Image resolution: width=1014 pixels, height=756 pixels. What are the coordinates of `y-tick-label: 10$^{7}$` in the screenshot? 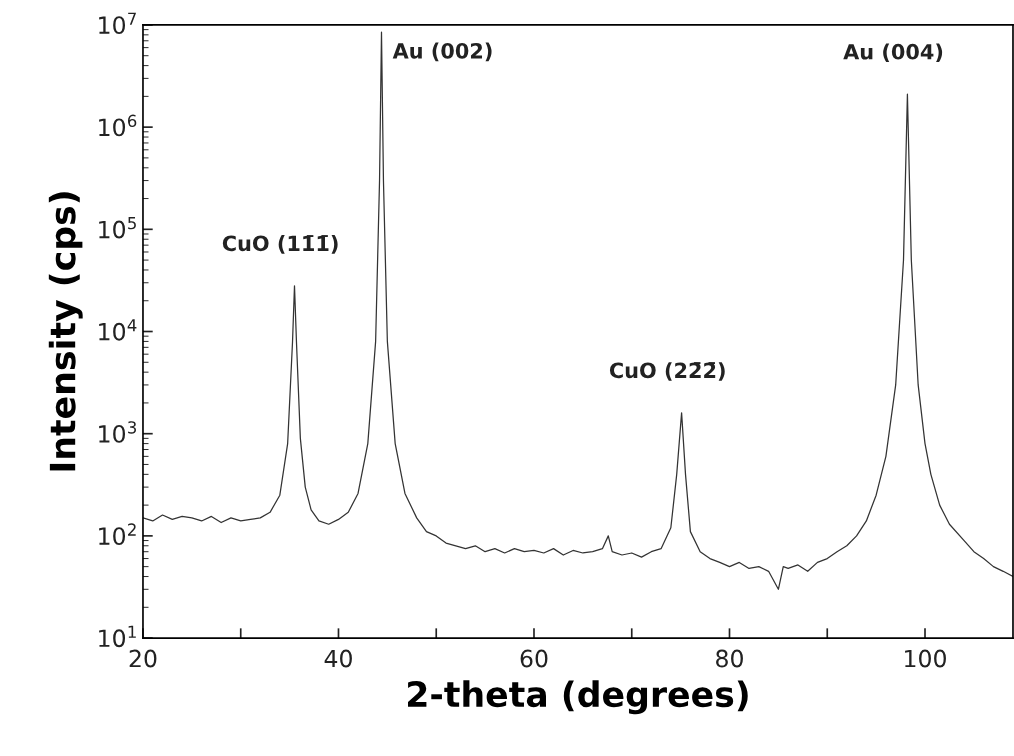 It's located at (117, 23).